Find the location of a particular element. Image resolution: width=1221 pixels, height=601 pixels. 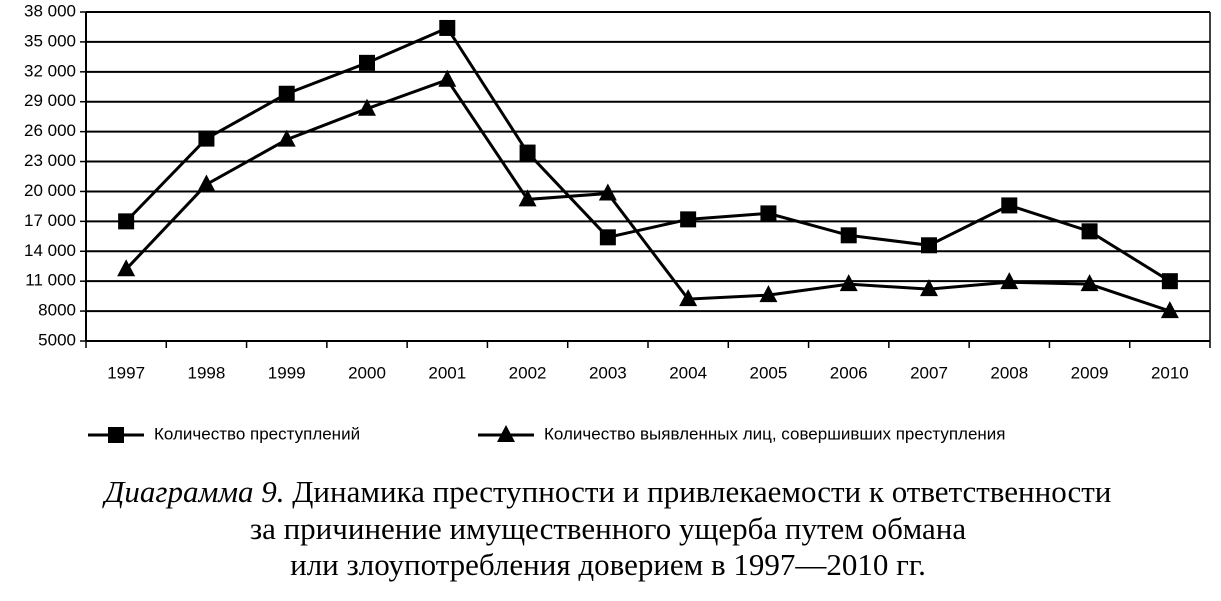

x-tick-label: 2005 is located at coordinates (769, 372).